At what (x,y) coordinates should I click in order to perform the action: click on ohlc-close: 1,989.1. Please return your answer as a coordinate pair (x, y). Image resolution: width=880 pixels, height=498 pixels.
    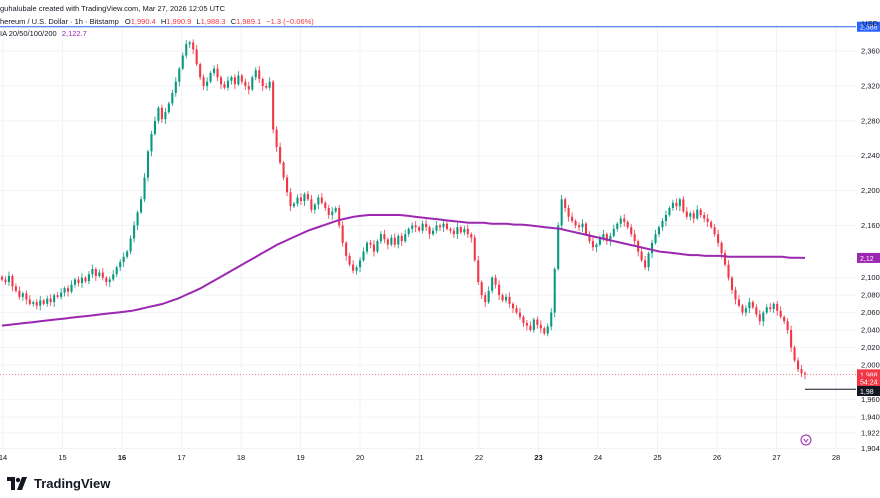
    Looking at the image, I should click on (249, 21).